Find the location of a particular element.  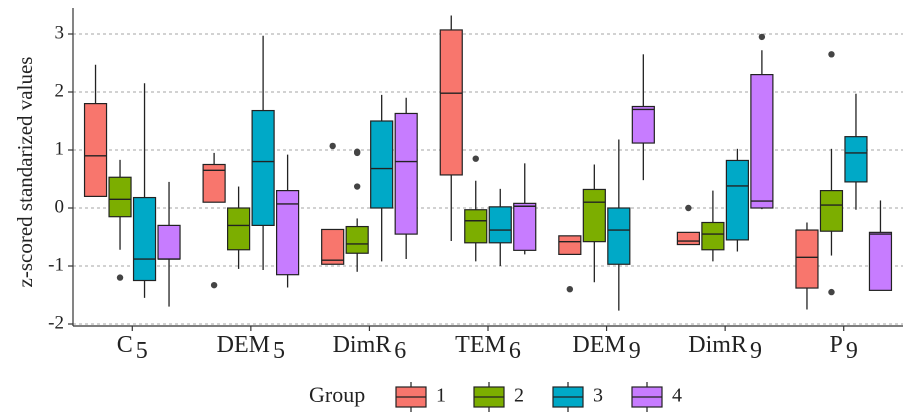

x-tick-label-base: C is located at coordinates (125, 345).